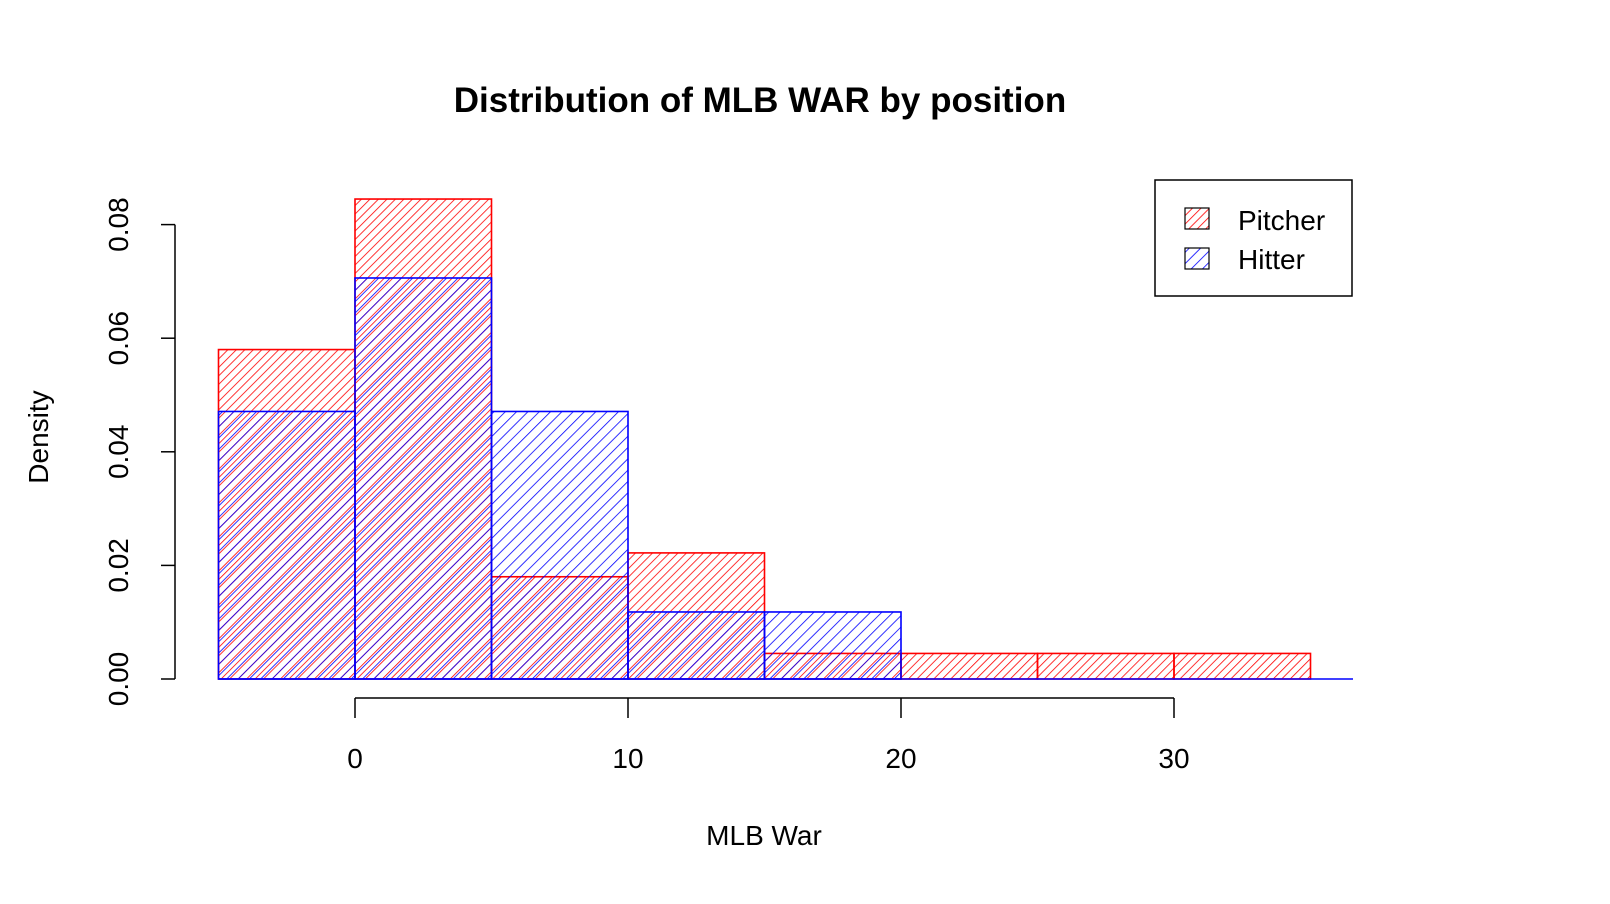 Image resolution: width=1610 pixels, height=904 pixels. I want to click on y-axis: 0.00 0.02 0.04 0.06 0.08, so click(139, 452).